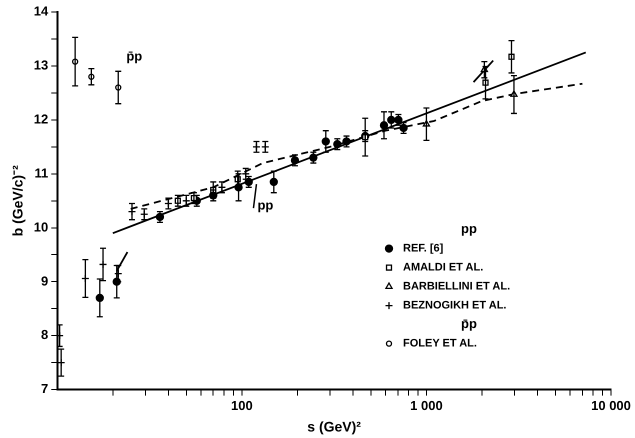  Describe the element at coordinates (44, 334) in the screenshot. I see `y-tick-label: 8` at that location.